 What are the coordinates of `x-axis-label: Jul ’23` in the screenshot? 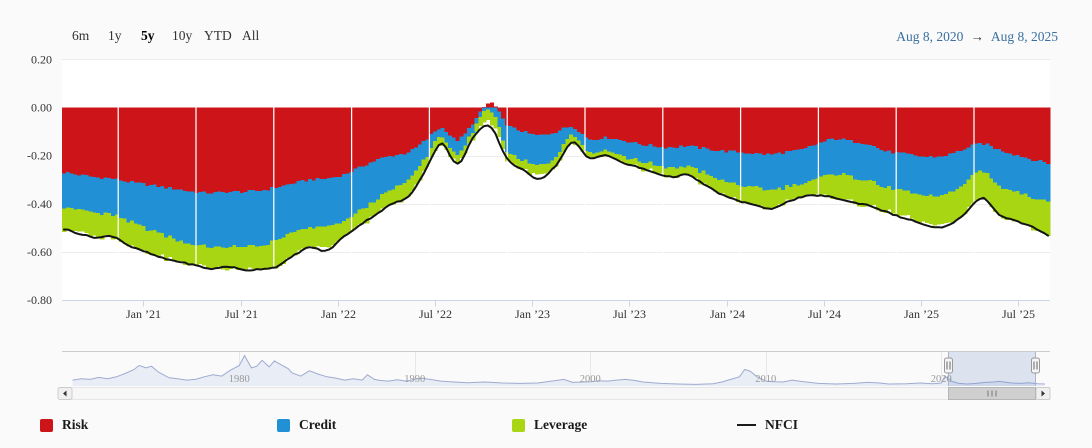 It's located at (629, 314).